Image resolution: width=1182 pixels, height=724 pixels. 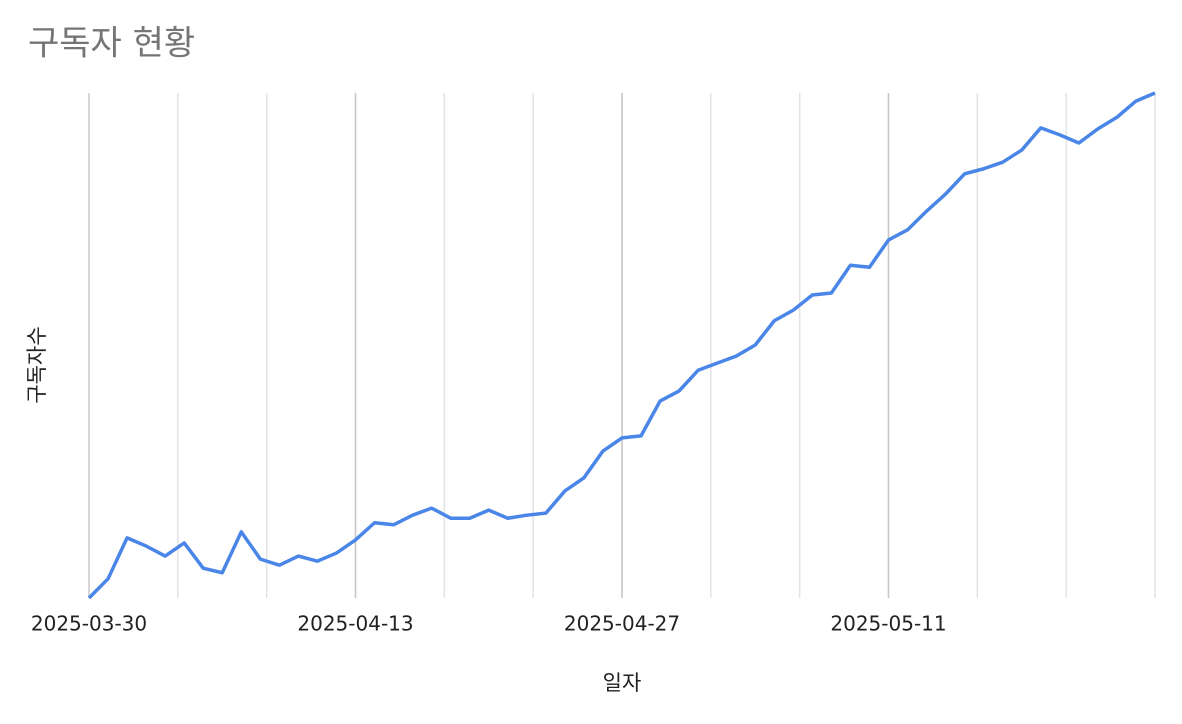 I want to click on x-tick-label: 2025-04-27, so click(x=622, y=624).